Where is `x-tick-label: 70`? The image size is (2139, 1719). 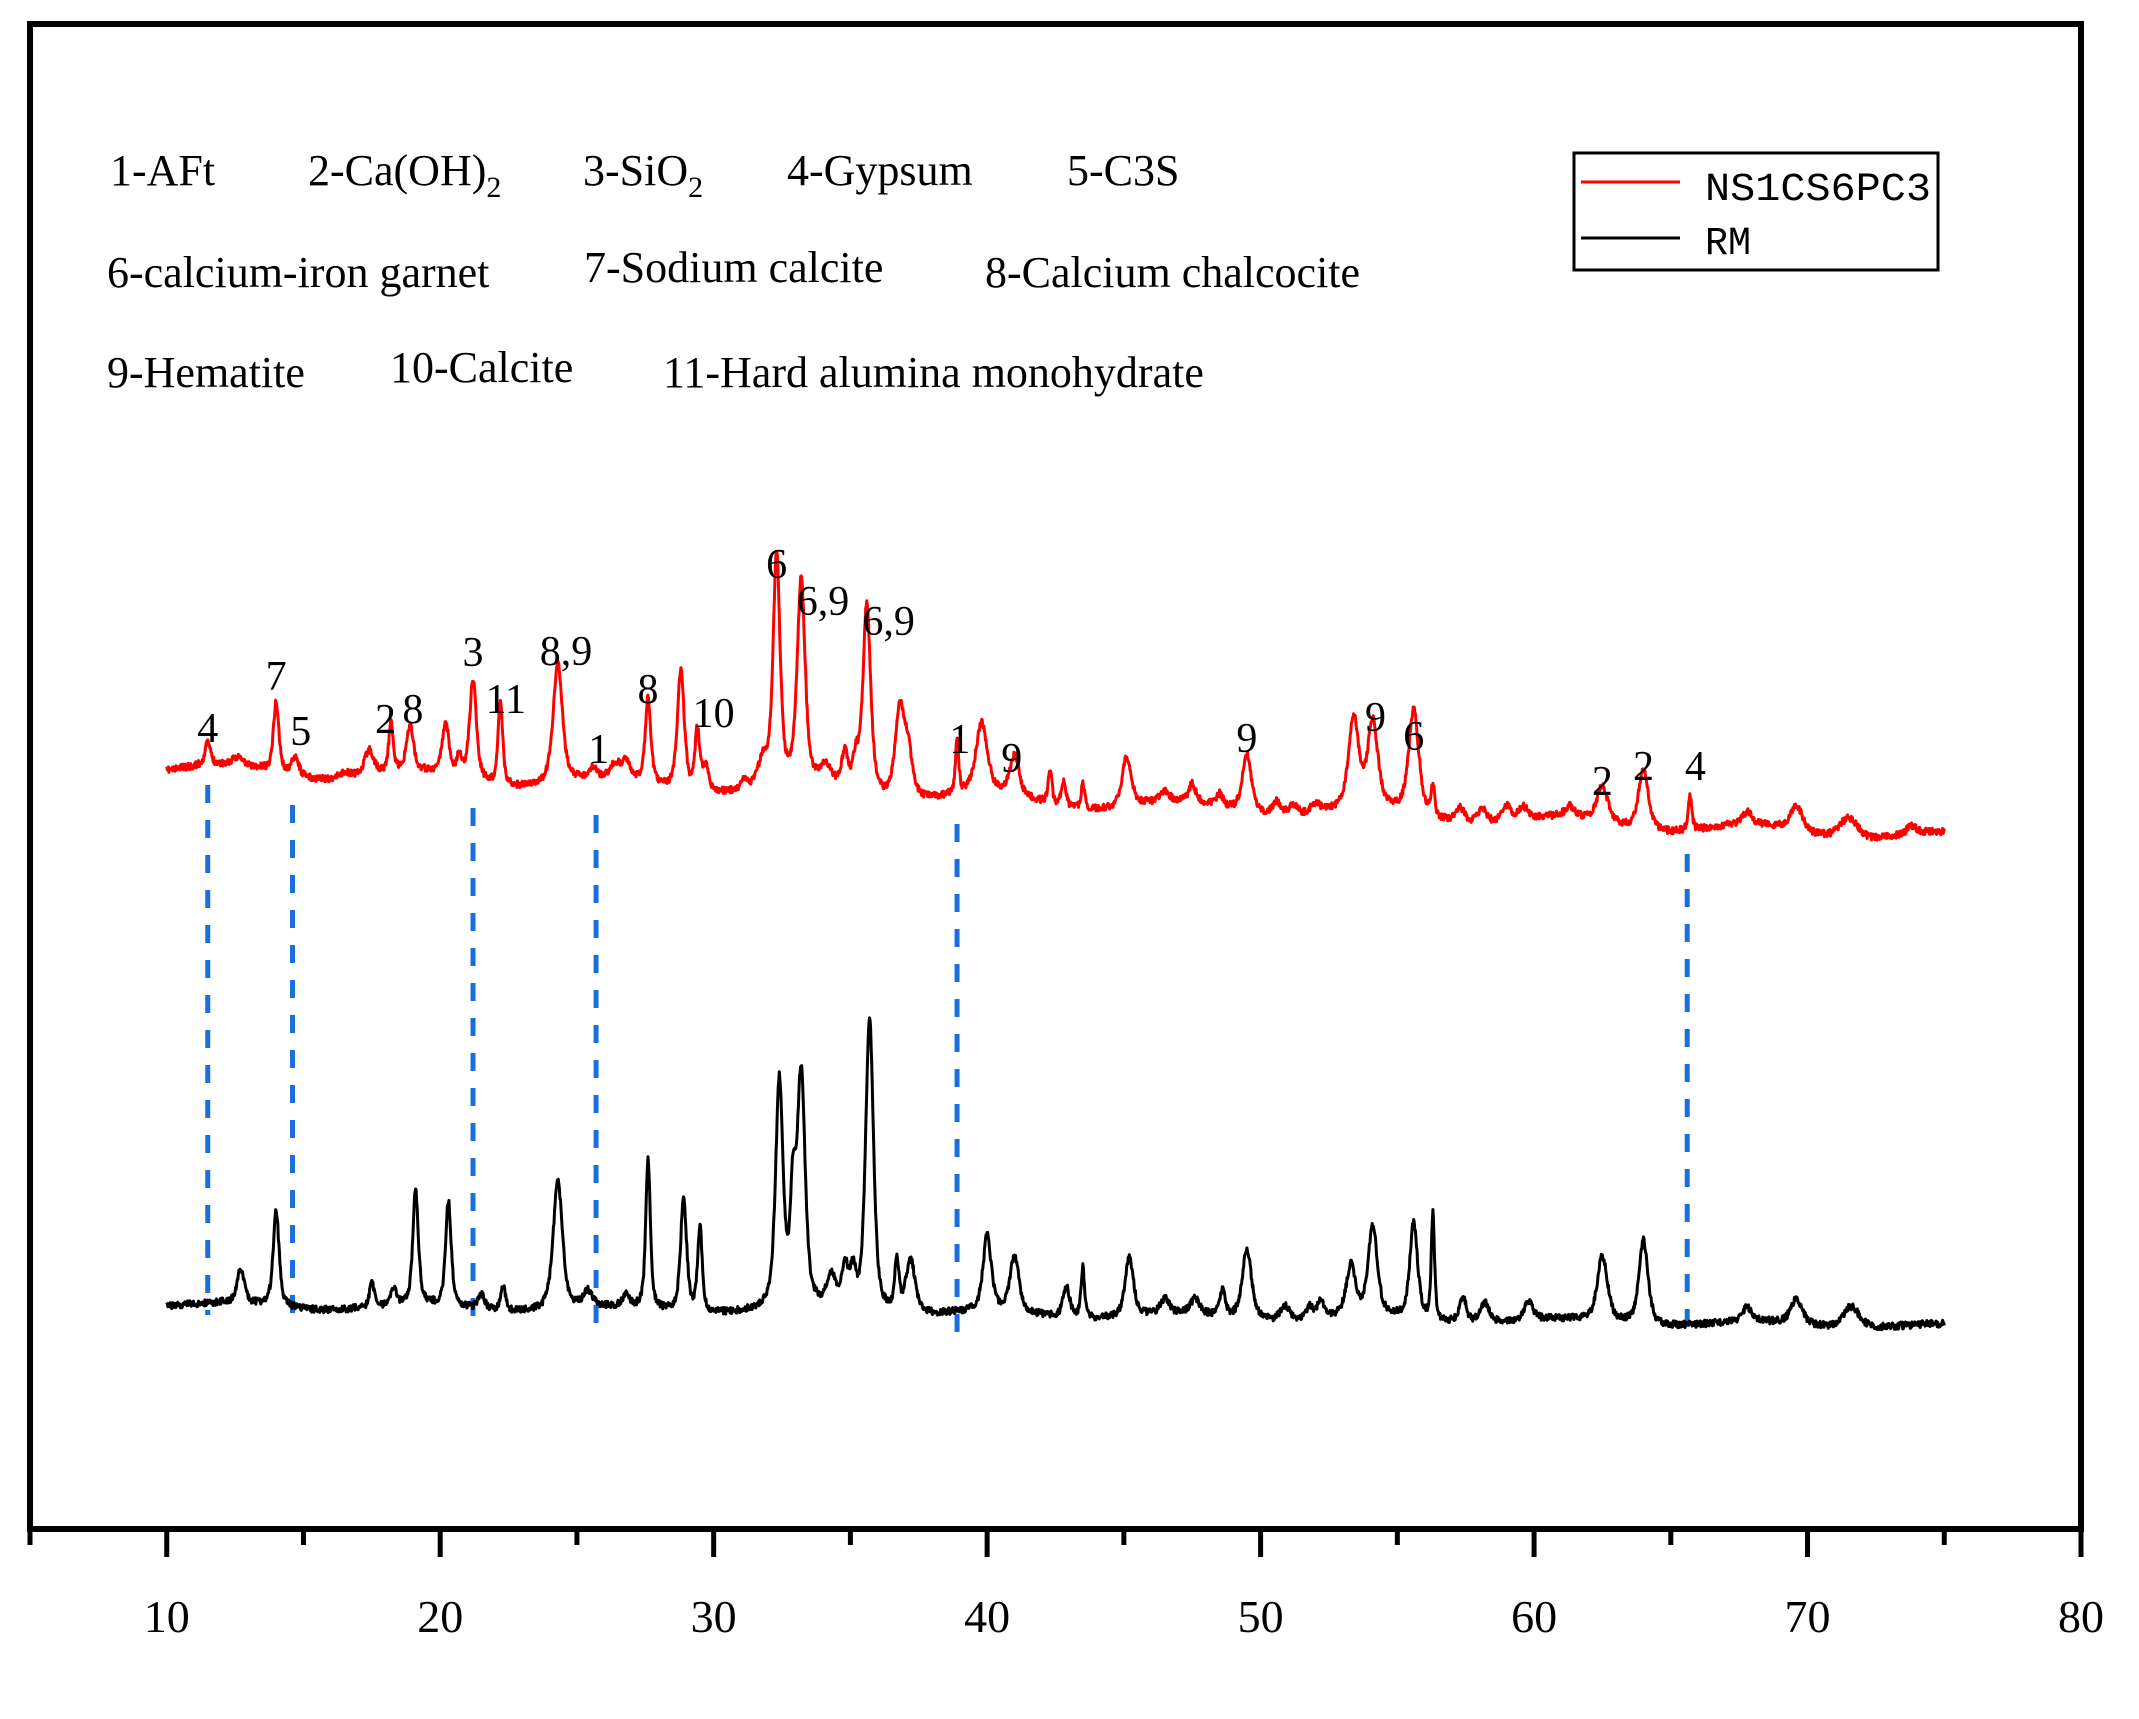 x-tick-label: 70 is located at coordinates (1808, 1616).